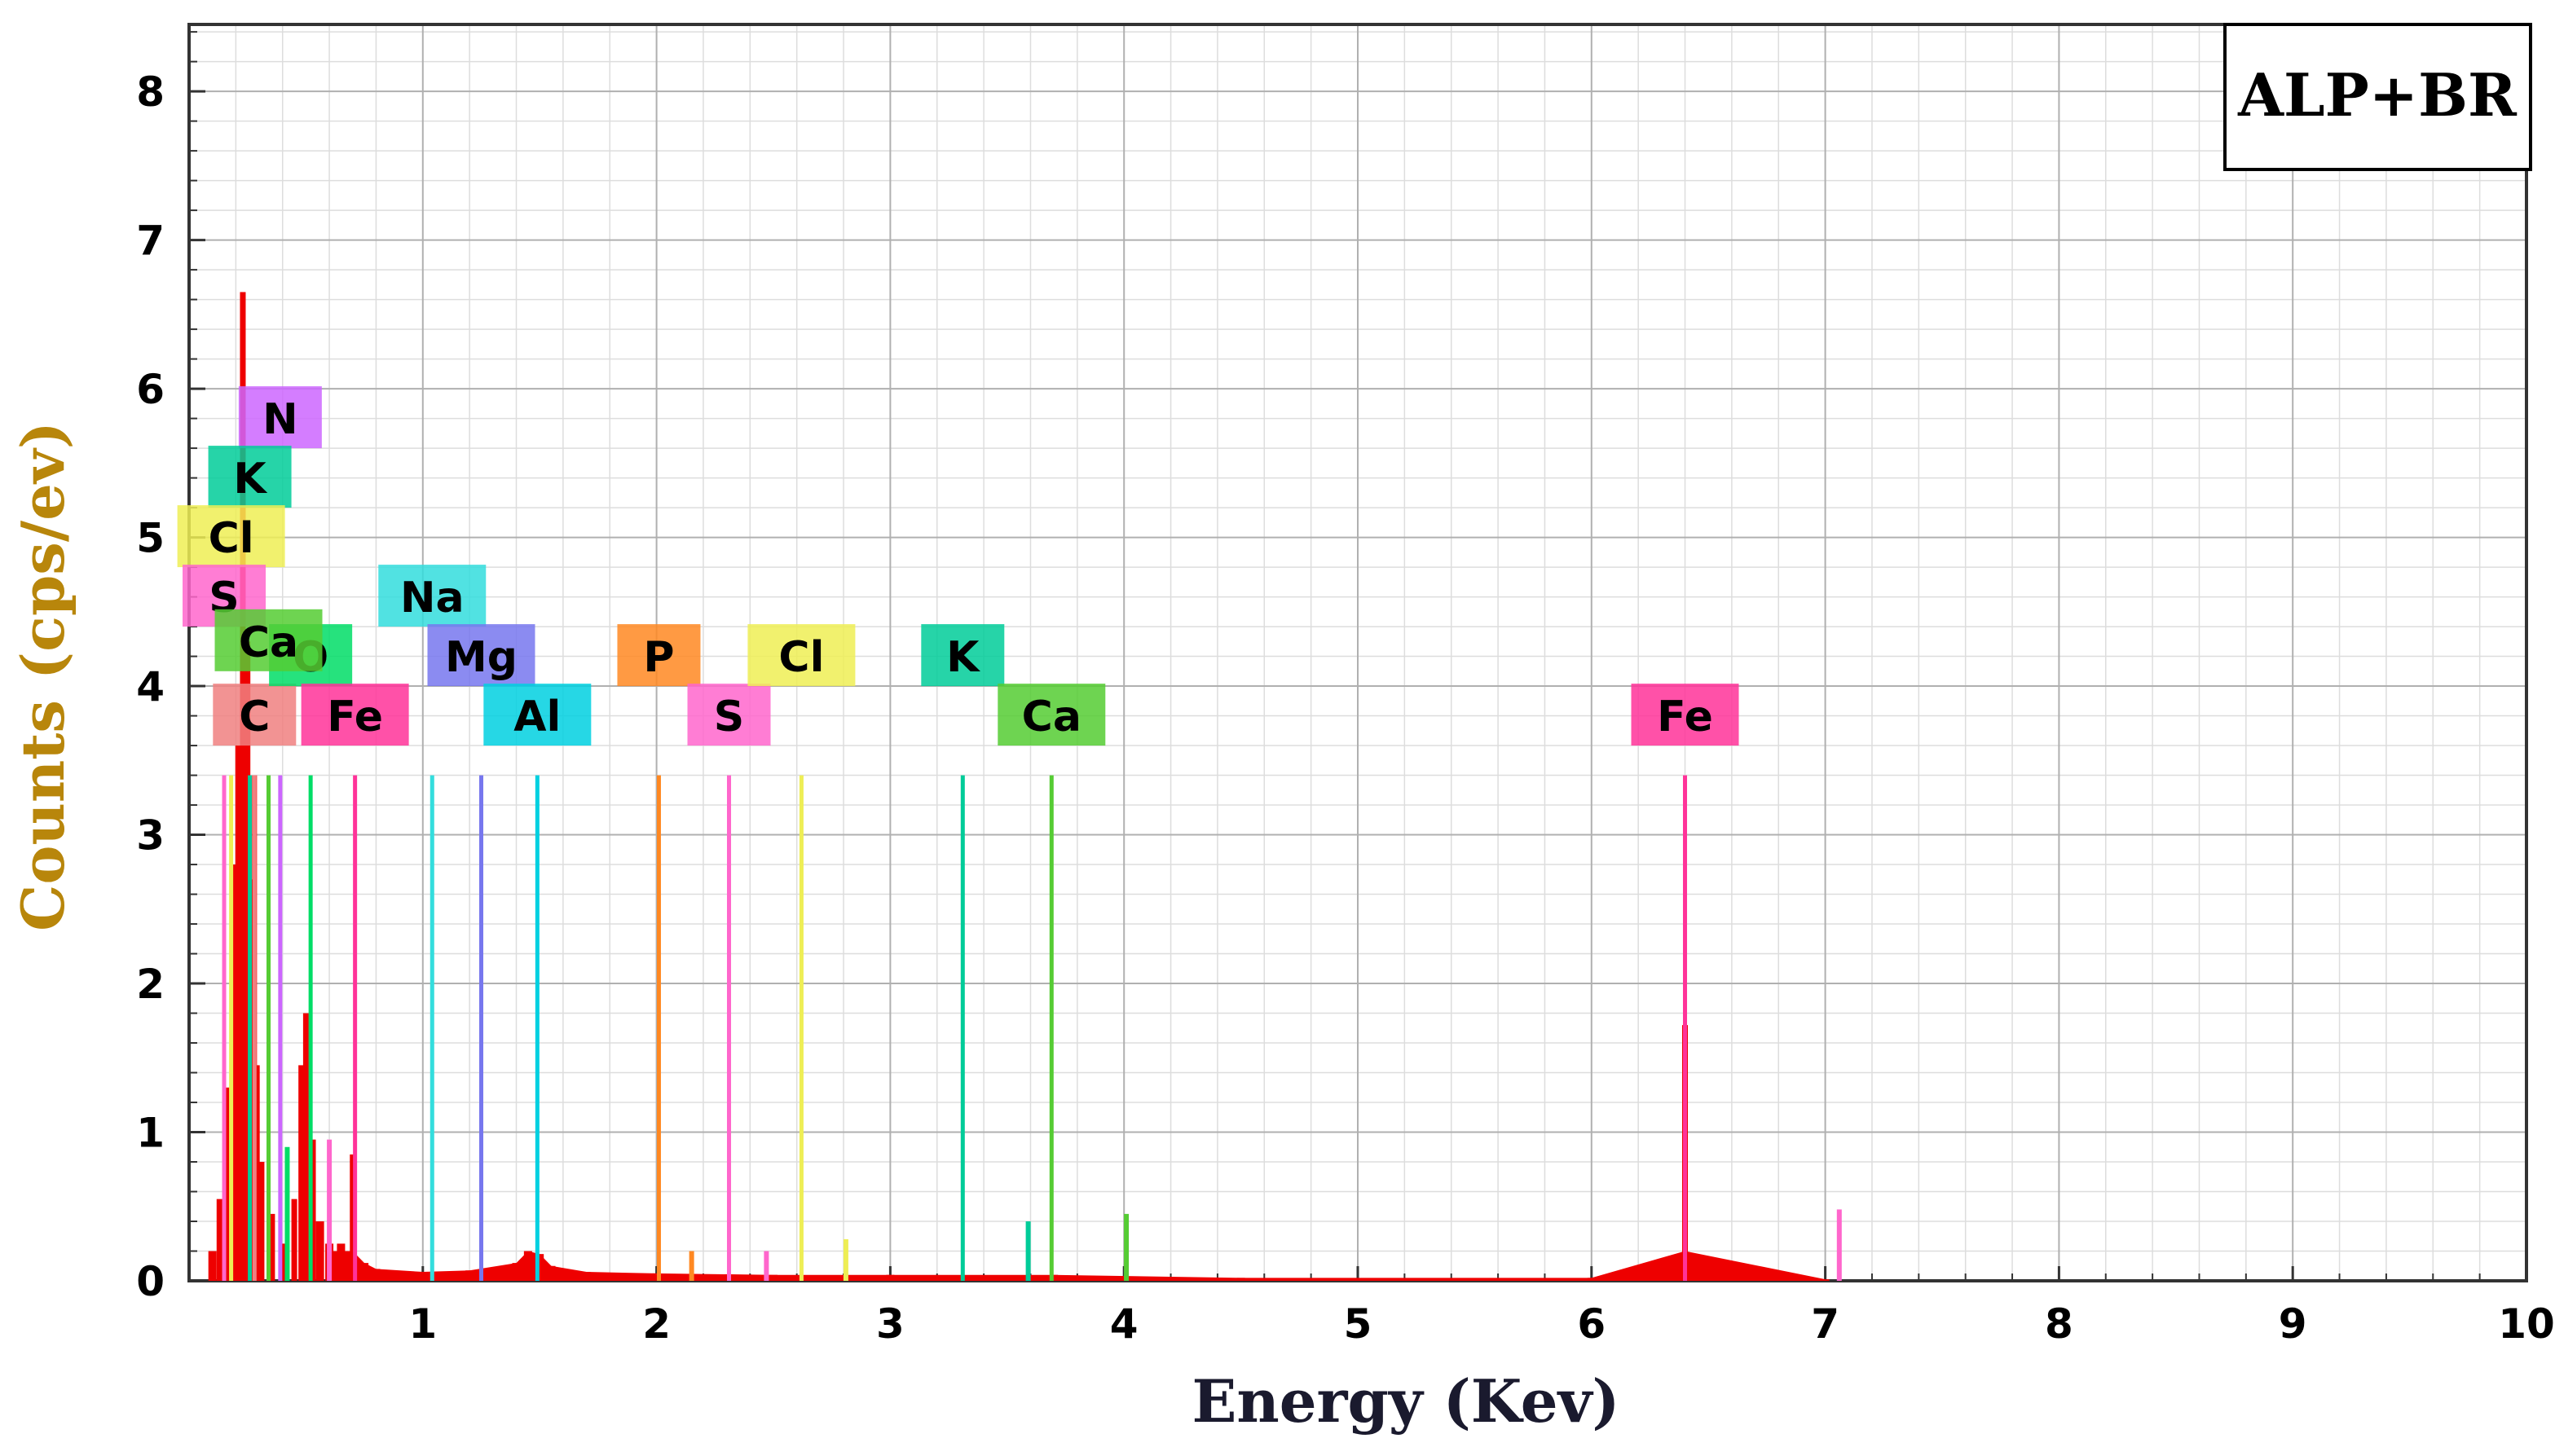  I want to click on element-label-text: Na, so click(432, 598).